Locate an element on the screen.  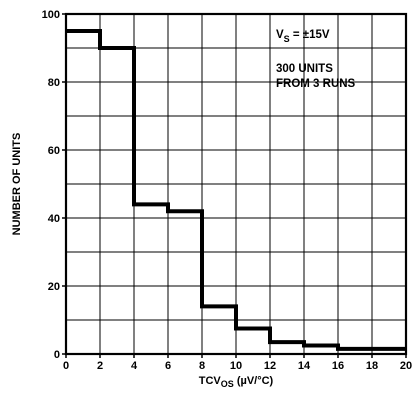
x-tick-labels: 0 2 4 6 8 10 12 14 16 18 20 is located at coordinates (237, 366).